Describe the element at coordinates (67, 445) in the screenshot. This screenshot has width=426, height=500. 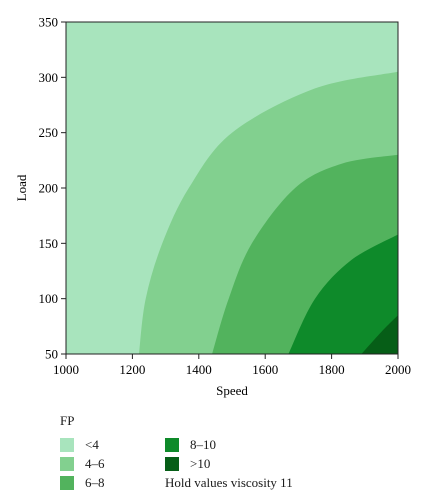
I see `legend-swatch-lt4` at that location.